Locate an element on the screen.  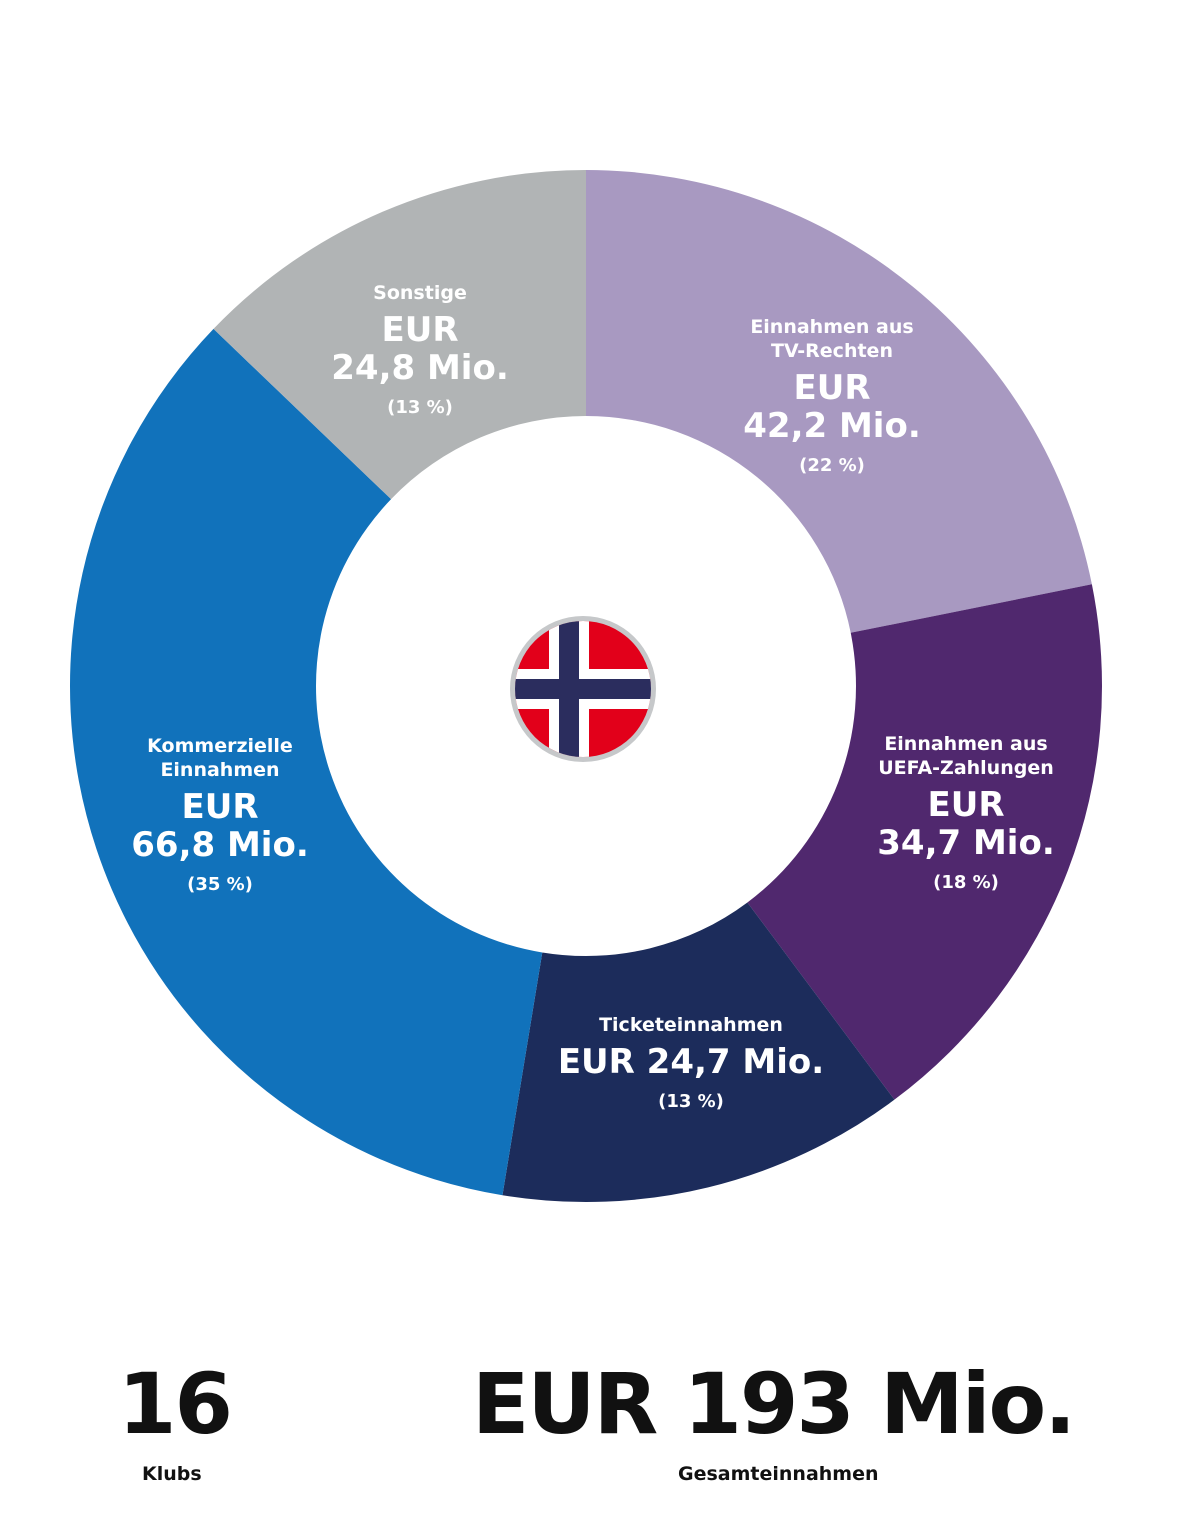
segment-name: Kommerzielle is located at coordinates (220, 746).